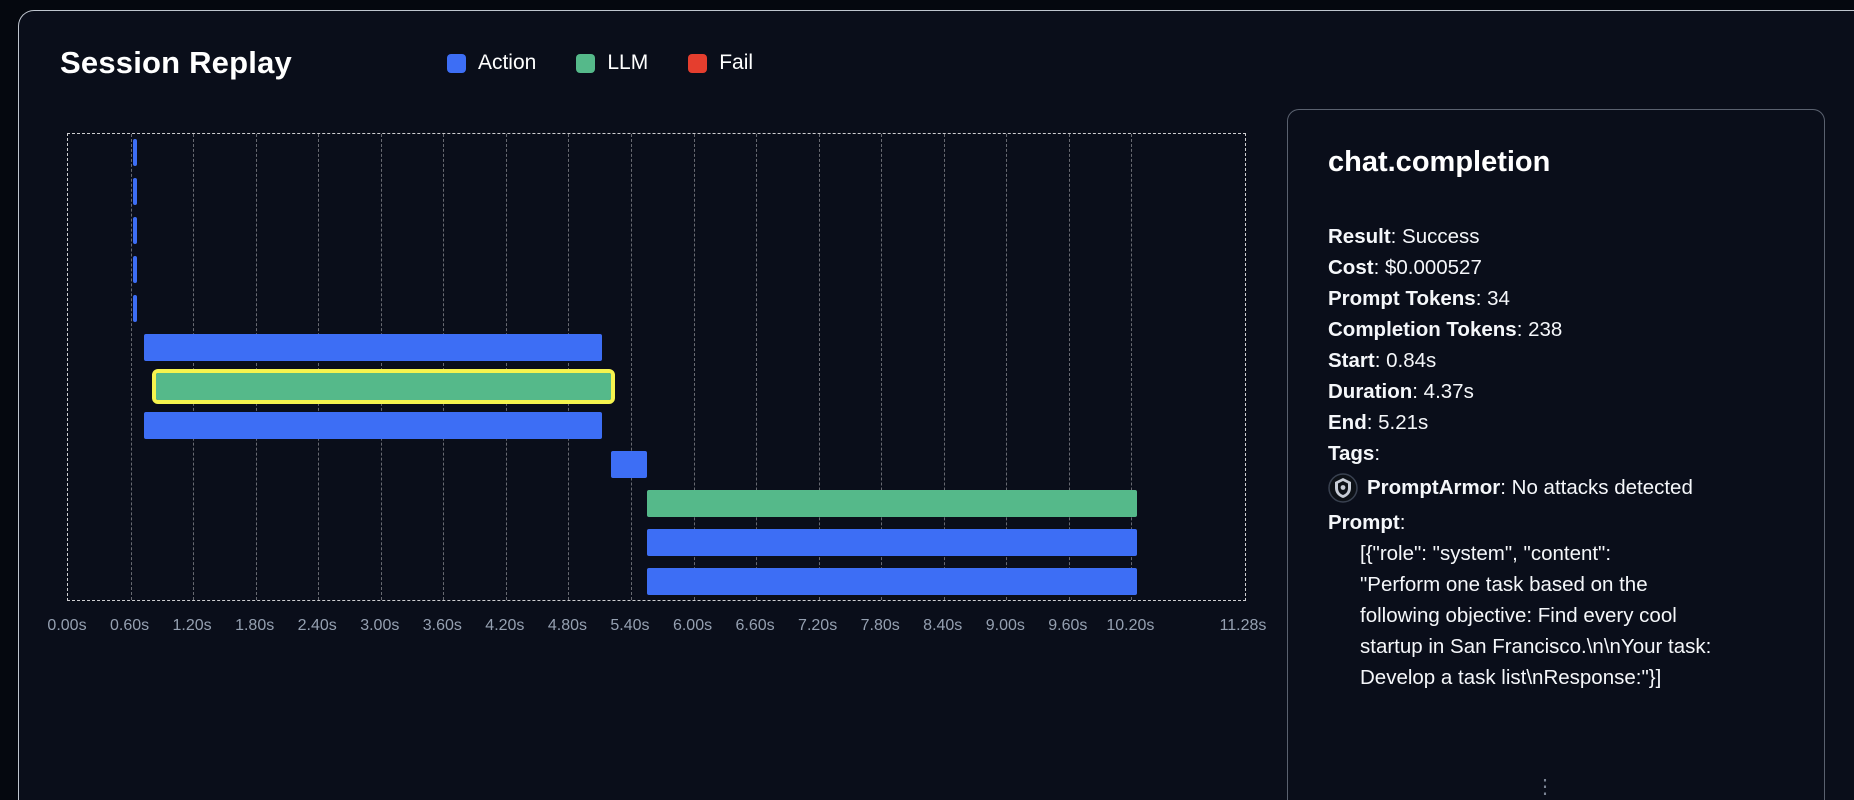 Image resolution: width=1854 pixels, height=800 pixels. What do you see at coordinates (505, 625) in the screenshot?
I see `x-tick-label: 4.20s` at bounding box center [505, 625].